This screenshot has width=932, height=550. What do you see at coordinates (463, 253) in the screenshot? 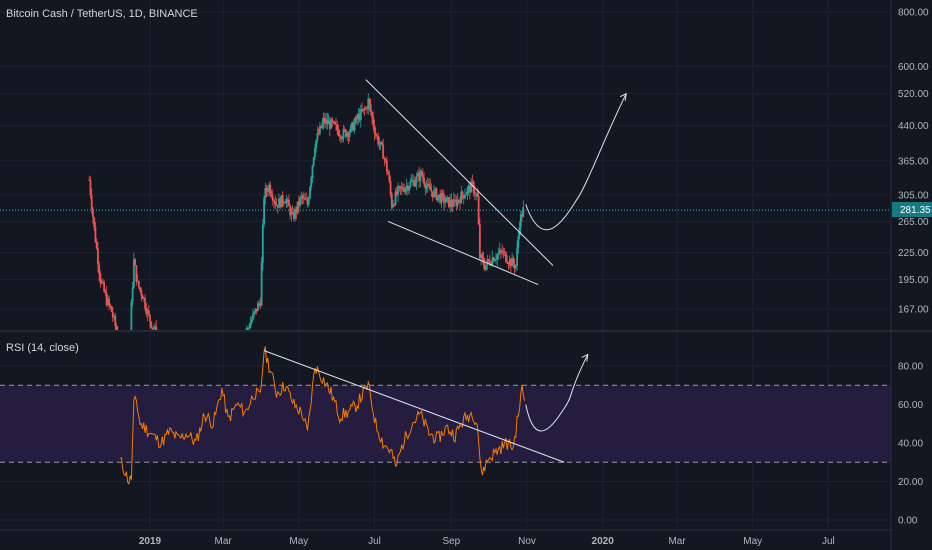
I see `price-lower-trendline` at bounding box center [463, 253].